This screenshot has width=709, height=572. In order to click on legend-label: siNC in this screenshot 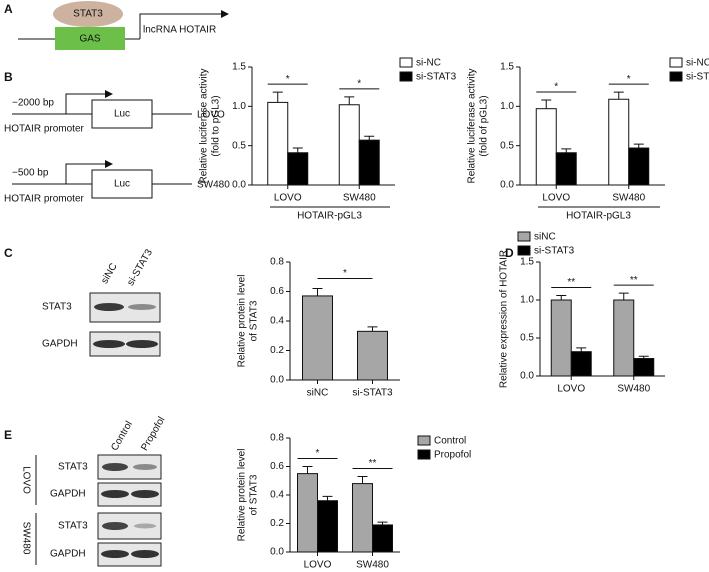, I will do `click(545, 237)`.